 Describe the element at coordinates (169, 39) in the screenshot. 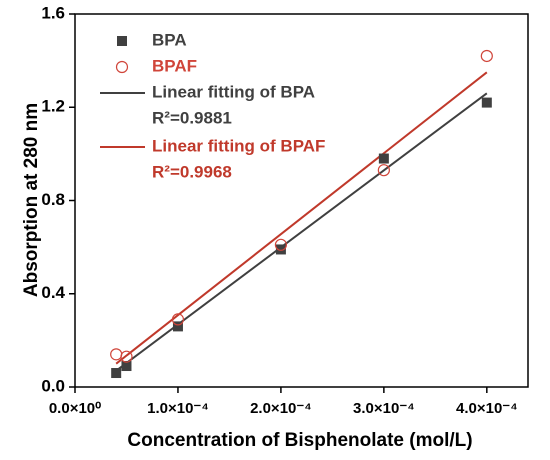

I see `legend-label: BPA` at that location.